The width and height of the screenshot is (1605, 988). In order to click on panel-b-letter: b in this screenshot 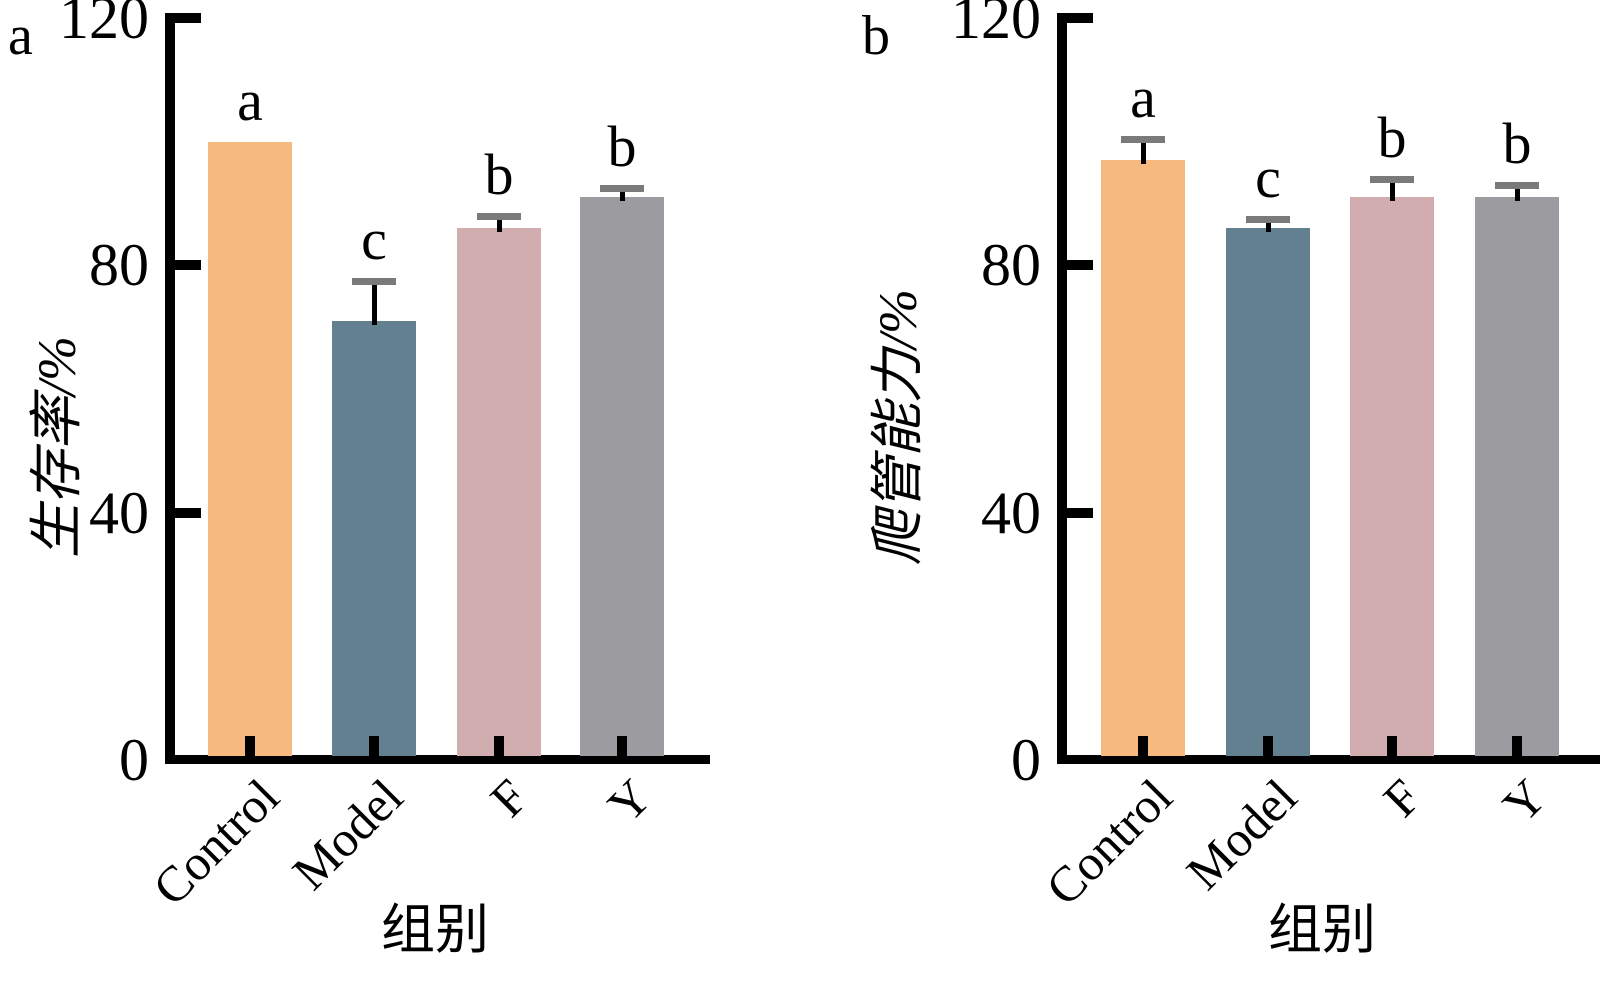, I will do `click(876, 36)`.